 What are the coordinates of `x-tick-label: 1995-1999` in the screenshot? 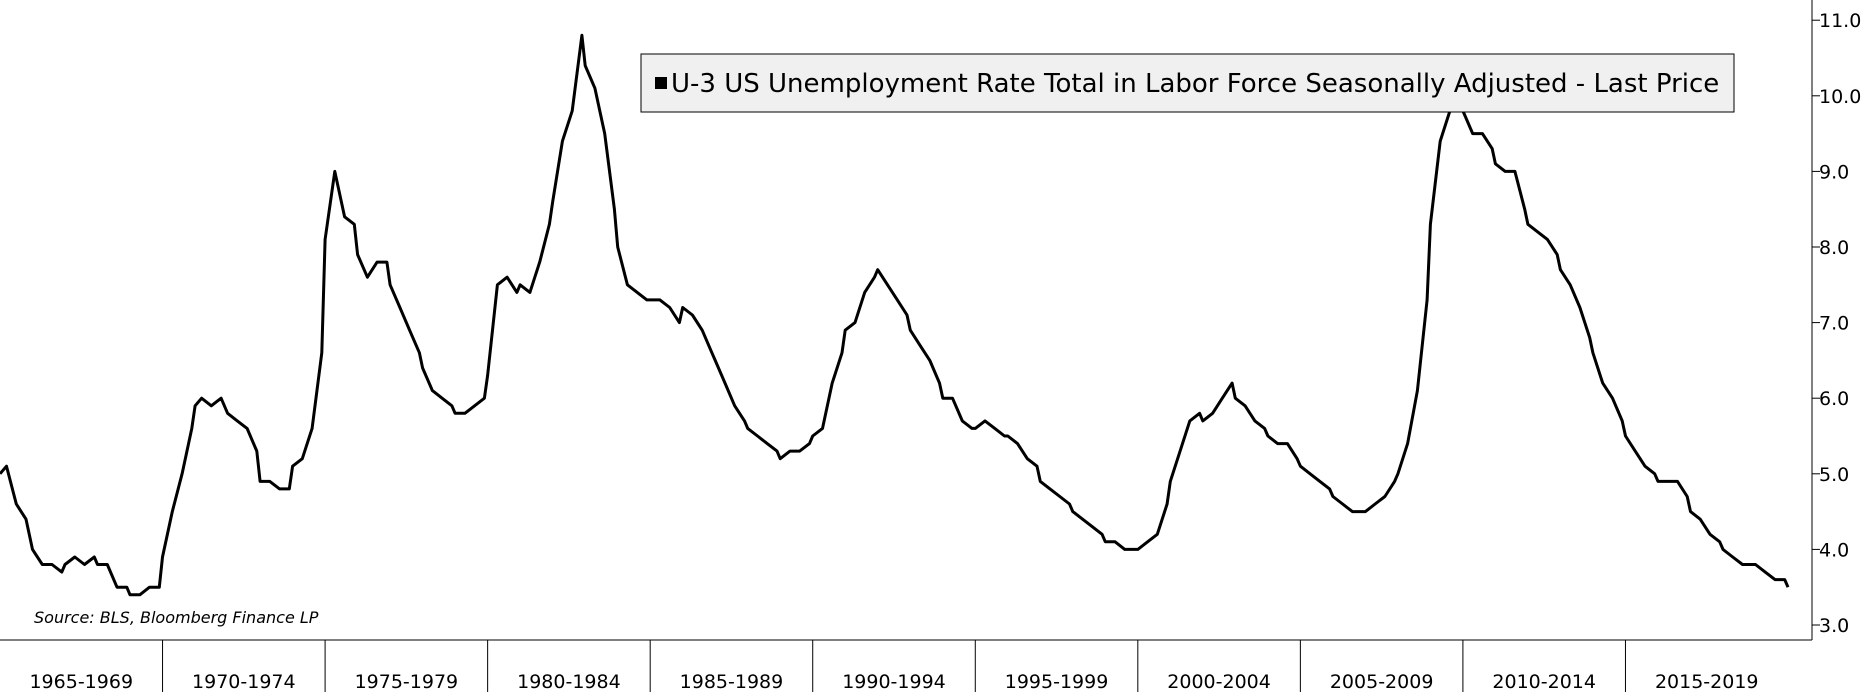 It's located at (1057, 681).